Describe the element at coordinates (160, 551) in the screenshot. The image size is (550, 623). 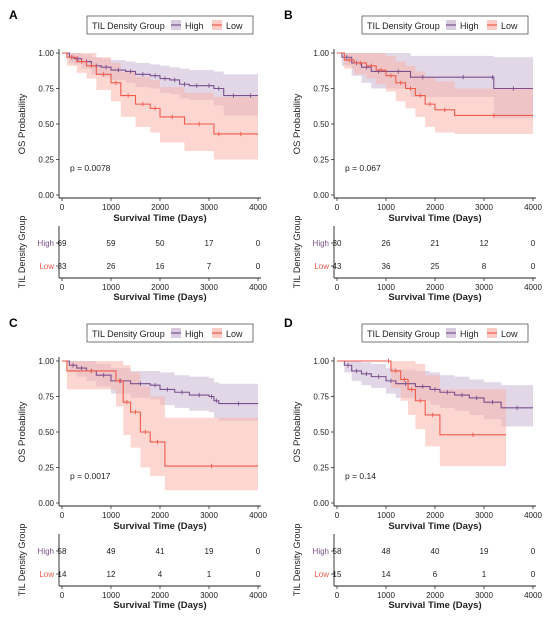
I see `risk-cell: 41` at that location.